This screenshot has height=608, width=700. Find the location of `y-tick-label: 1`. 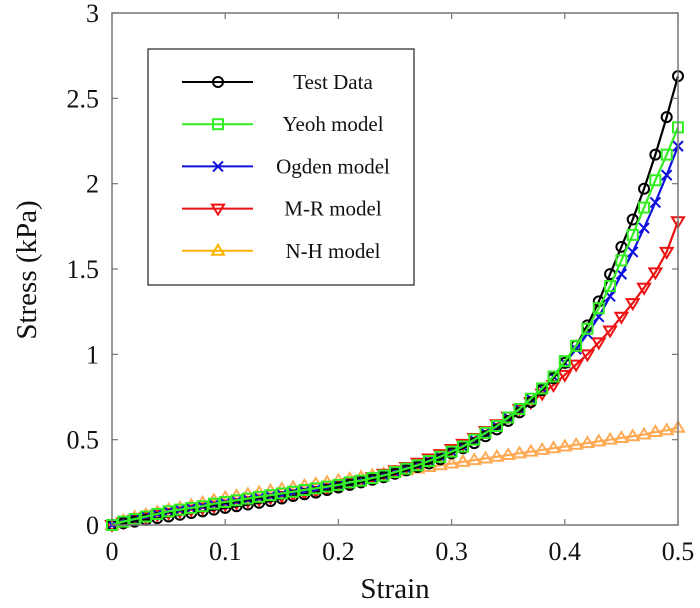

y-tick-label: 1 is located at coordinates (92, 354).